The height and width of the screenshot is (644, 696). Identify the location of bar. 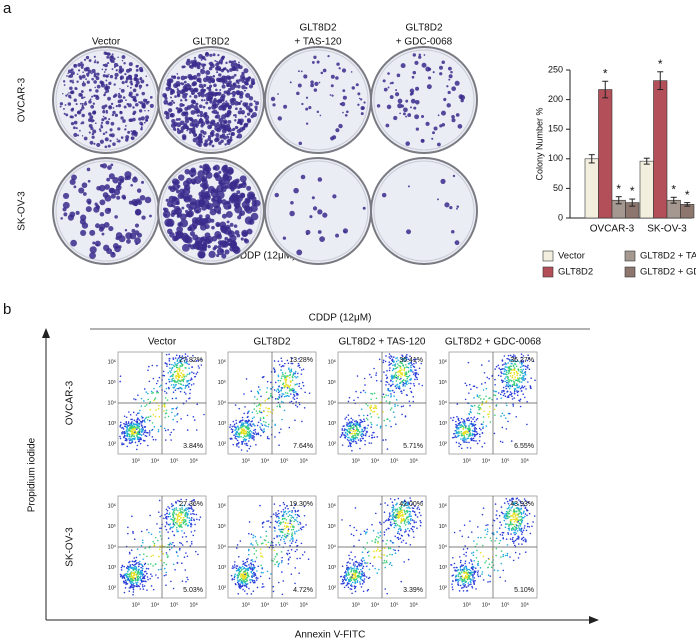
(647, 189).